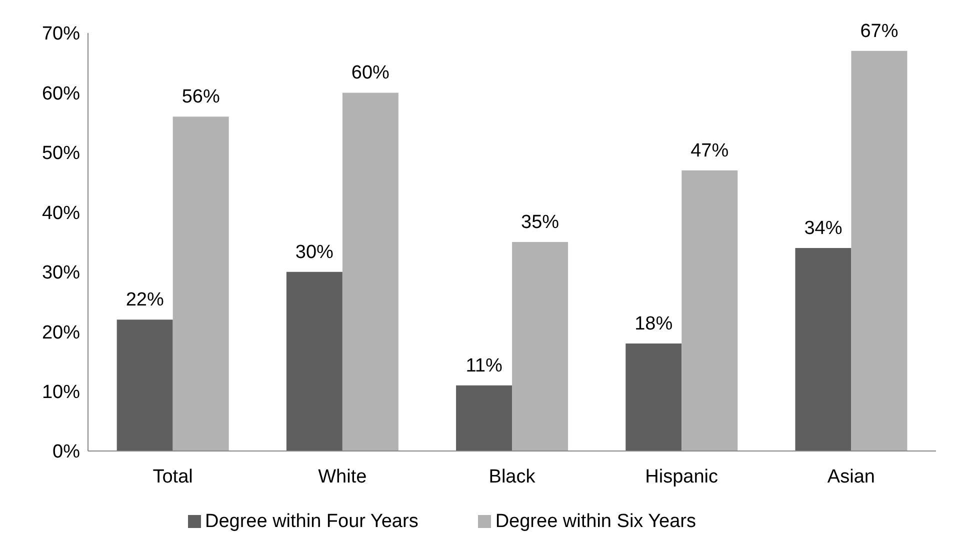 This screenshot has width=954, height=546. Describe the element at coordinates (145, 300) in the screenshot. I see `data-label: 22%` at that location.